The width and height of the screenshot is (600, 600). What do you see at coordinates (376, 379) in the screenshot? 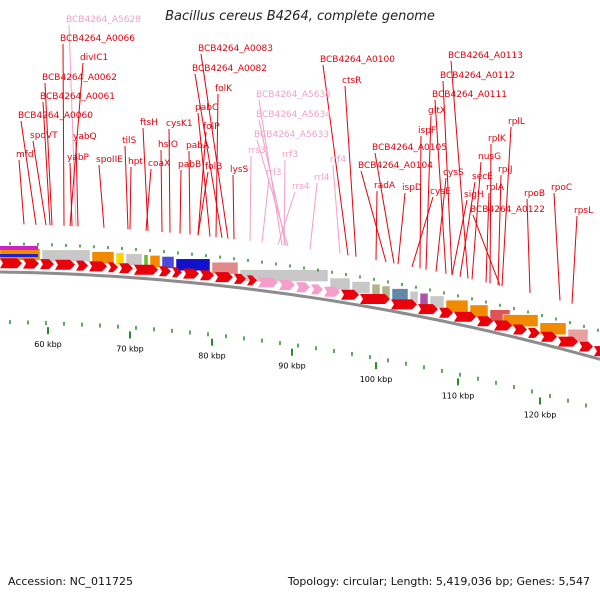
I see `scale-tick-label: 100 kbp` at bounding box center [376, 379].